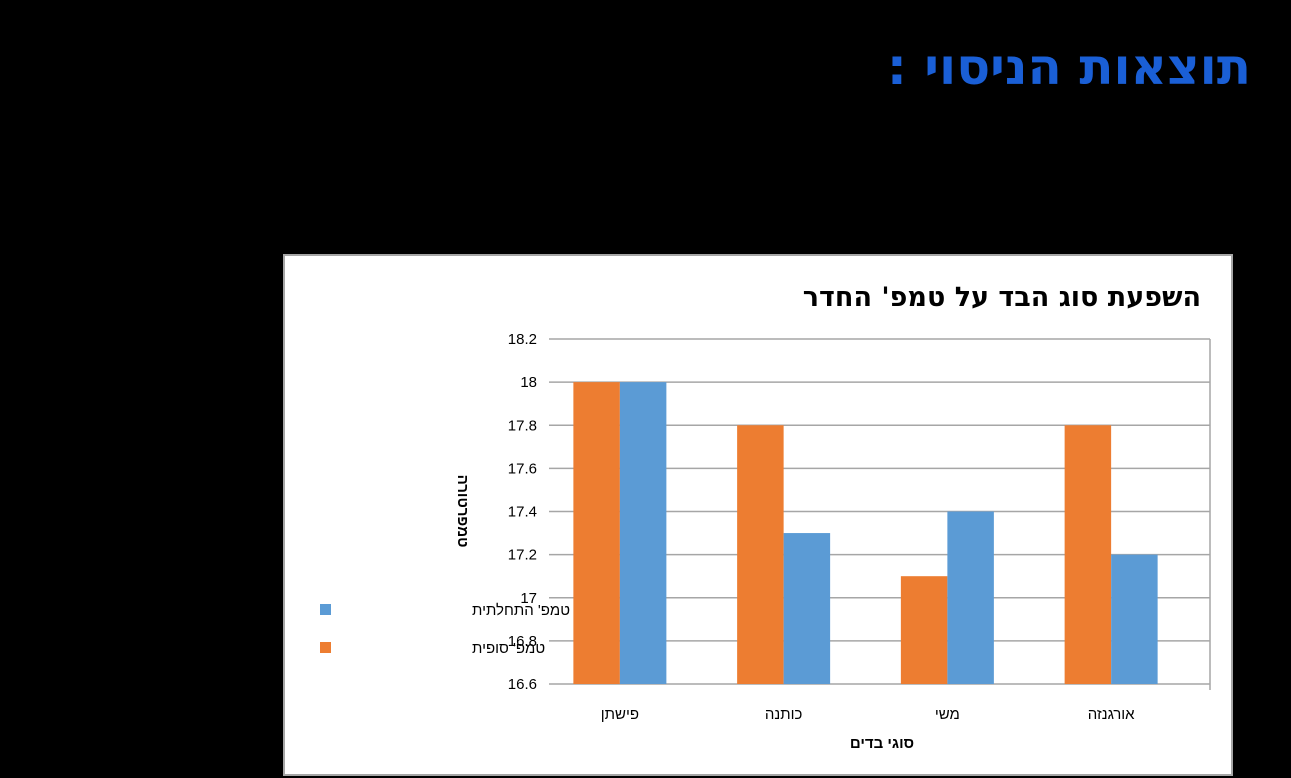 This screenshot has height=778, width=1291. I want to click on legend-label: טמפ' התחלתית, so click(521, 610).